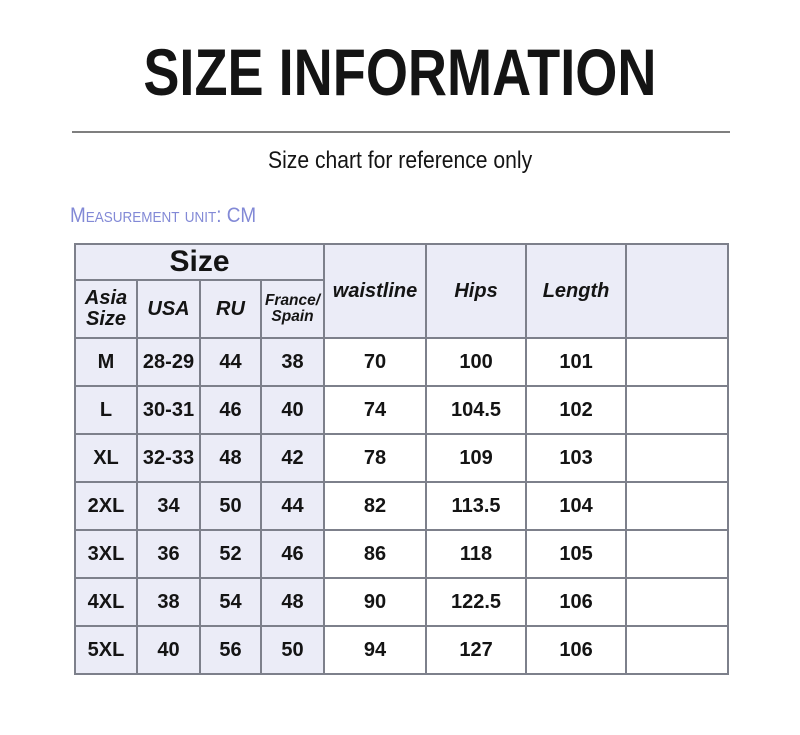 The width and height of the screenshot is (800, 735). What do you see at coordinates (168, 410) in the screenshot?
I see `size-cell-usa: 30-31` at bounding box center [168, 410].